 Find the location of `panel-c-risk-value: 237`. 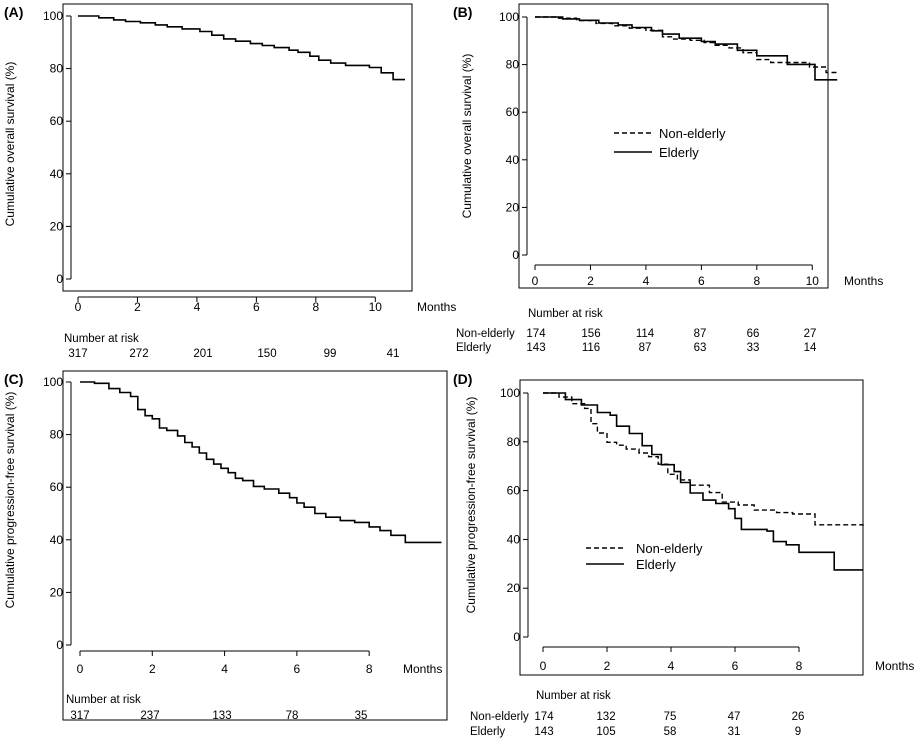

panel-c-risk-value: 237 is located at coordinates (149, 716).